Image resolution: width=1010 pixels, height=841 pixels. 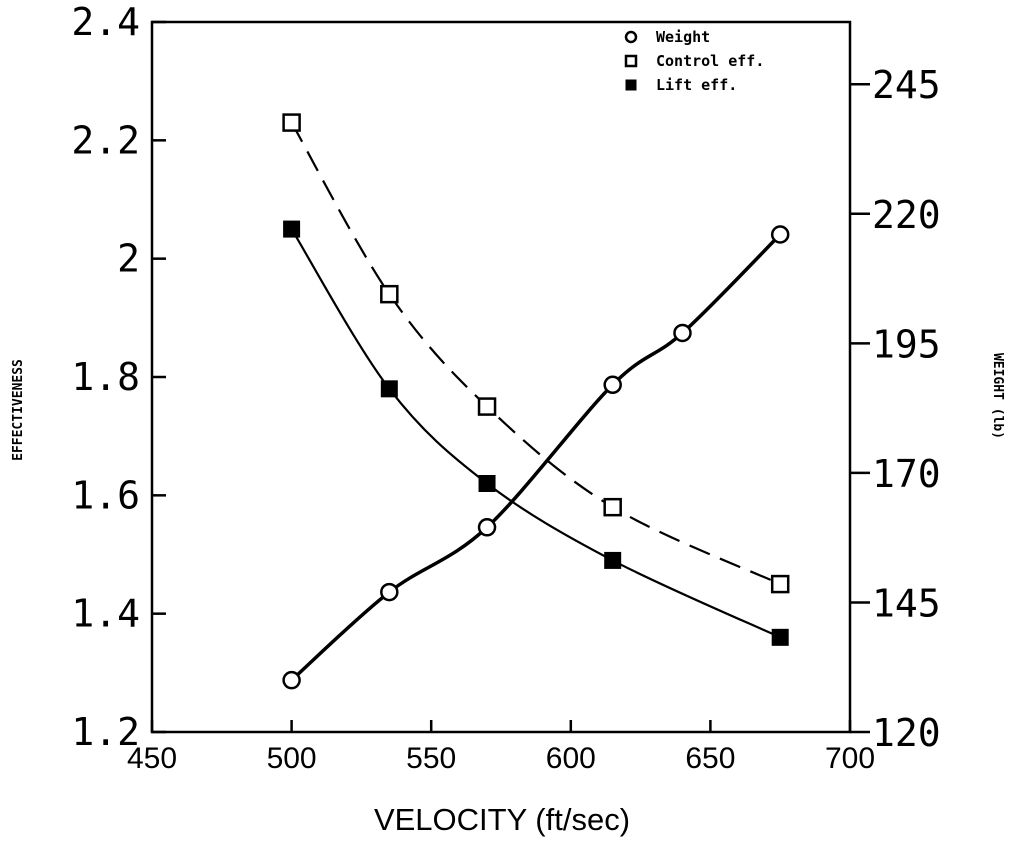 I want to click on legend: Weight Control eff. Lift eff., so click(x=694, y=61).